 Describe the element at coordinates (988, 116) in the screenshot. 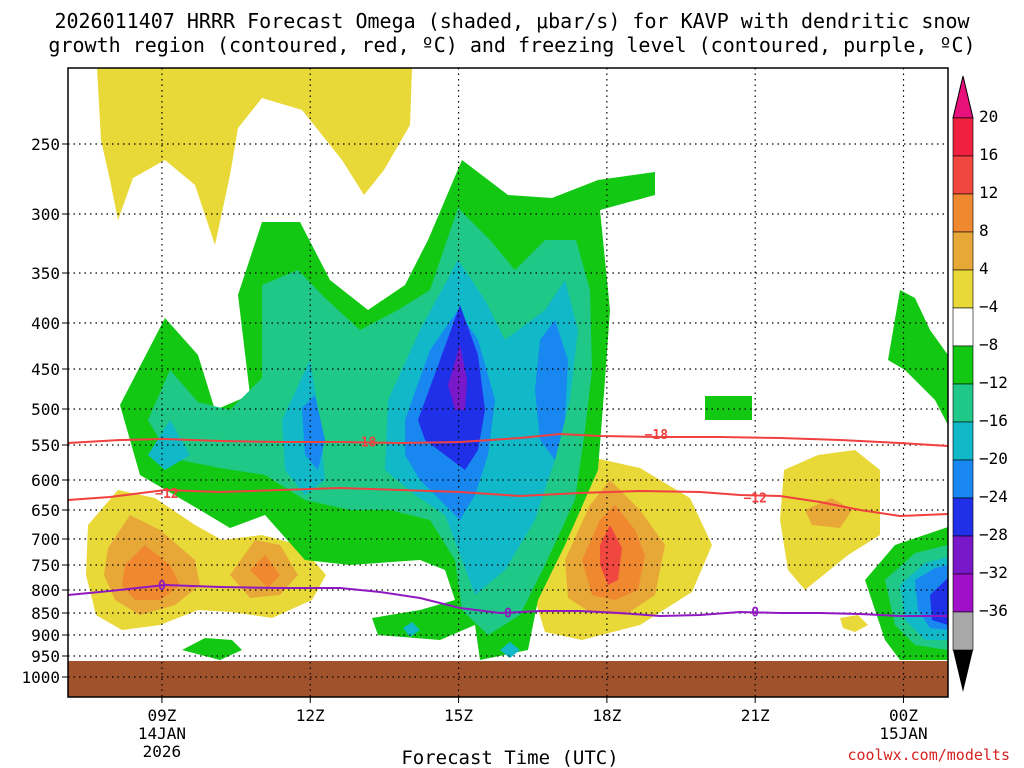

I see `colorbar-label: 20` at that location.